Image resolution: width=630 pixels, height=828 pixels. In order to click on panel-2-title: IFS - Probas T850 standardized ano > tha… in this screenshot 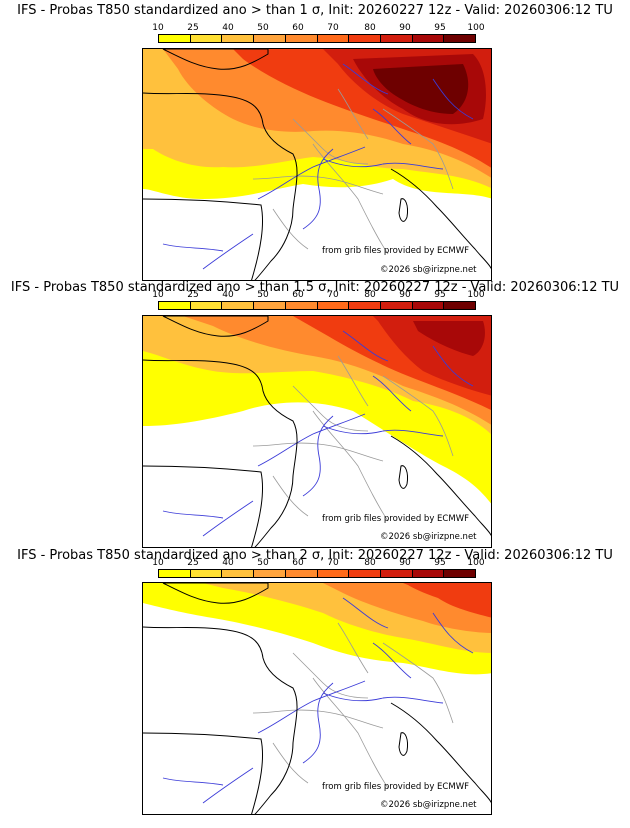, I will do `click(315, 287)`.